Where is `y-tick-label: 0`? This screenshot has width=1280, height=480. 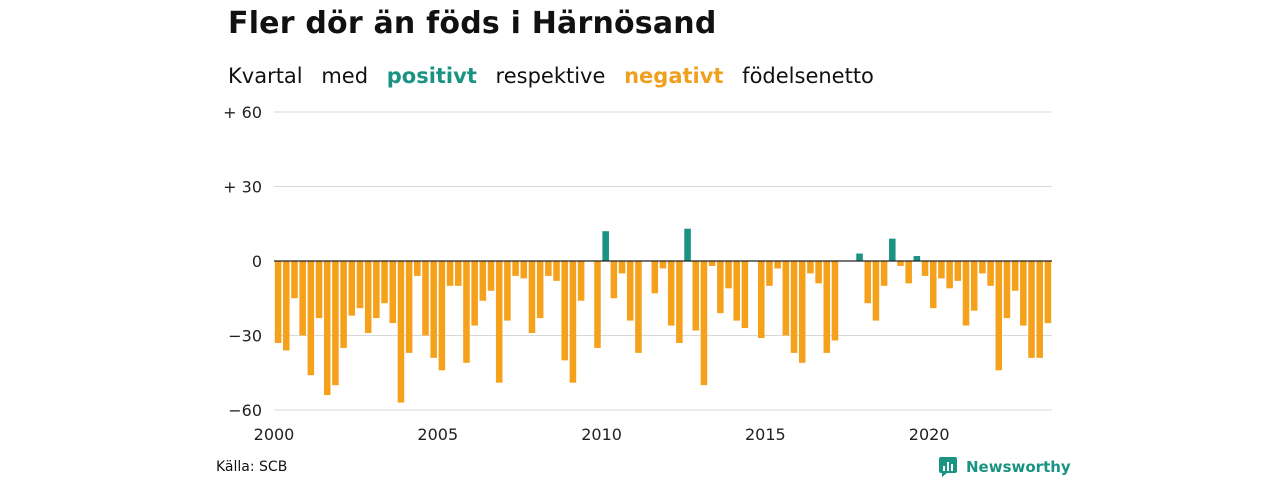
y-tick-label: 0 is located at coordinates (257, 261).